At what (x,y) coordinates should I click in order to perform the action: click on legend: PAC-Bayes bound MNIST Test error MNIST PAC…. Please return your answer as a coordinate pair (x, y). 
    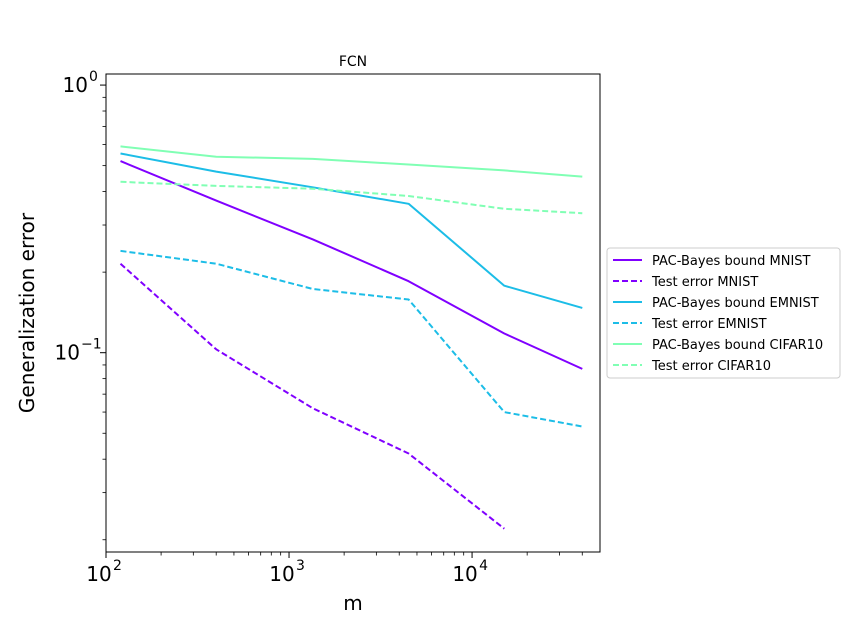
    Looking at the image, I should click on (723, 313).